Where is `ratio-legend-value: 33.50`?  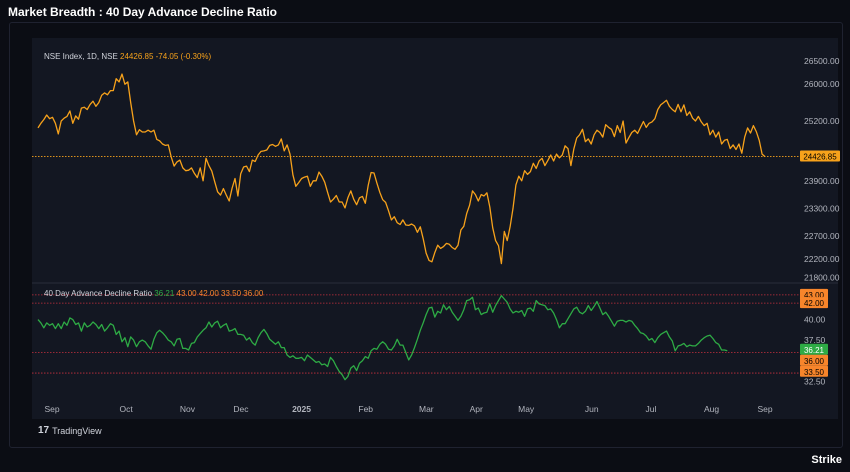
ratio-legend-value: 33.50 is located at coordinates (232, 293).